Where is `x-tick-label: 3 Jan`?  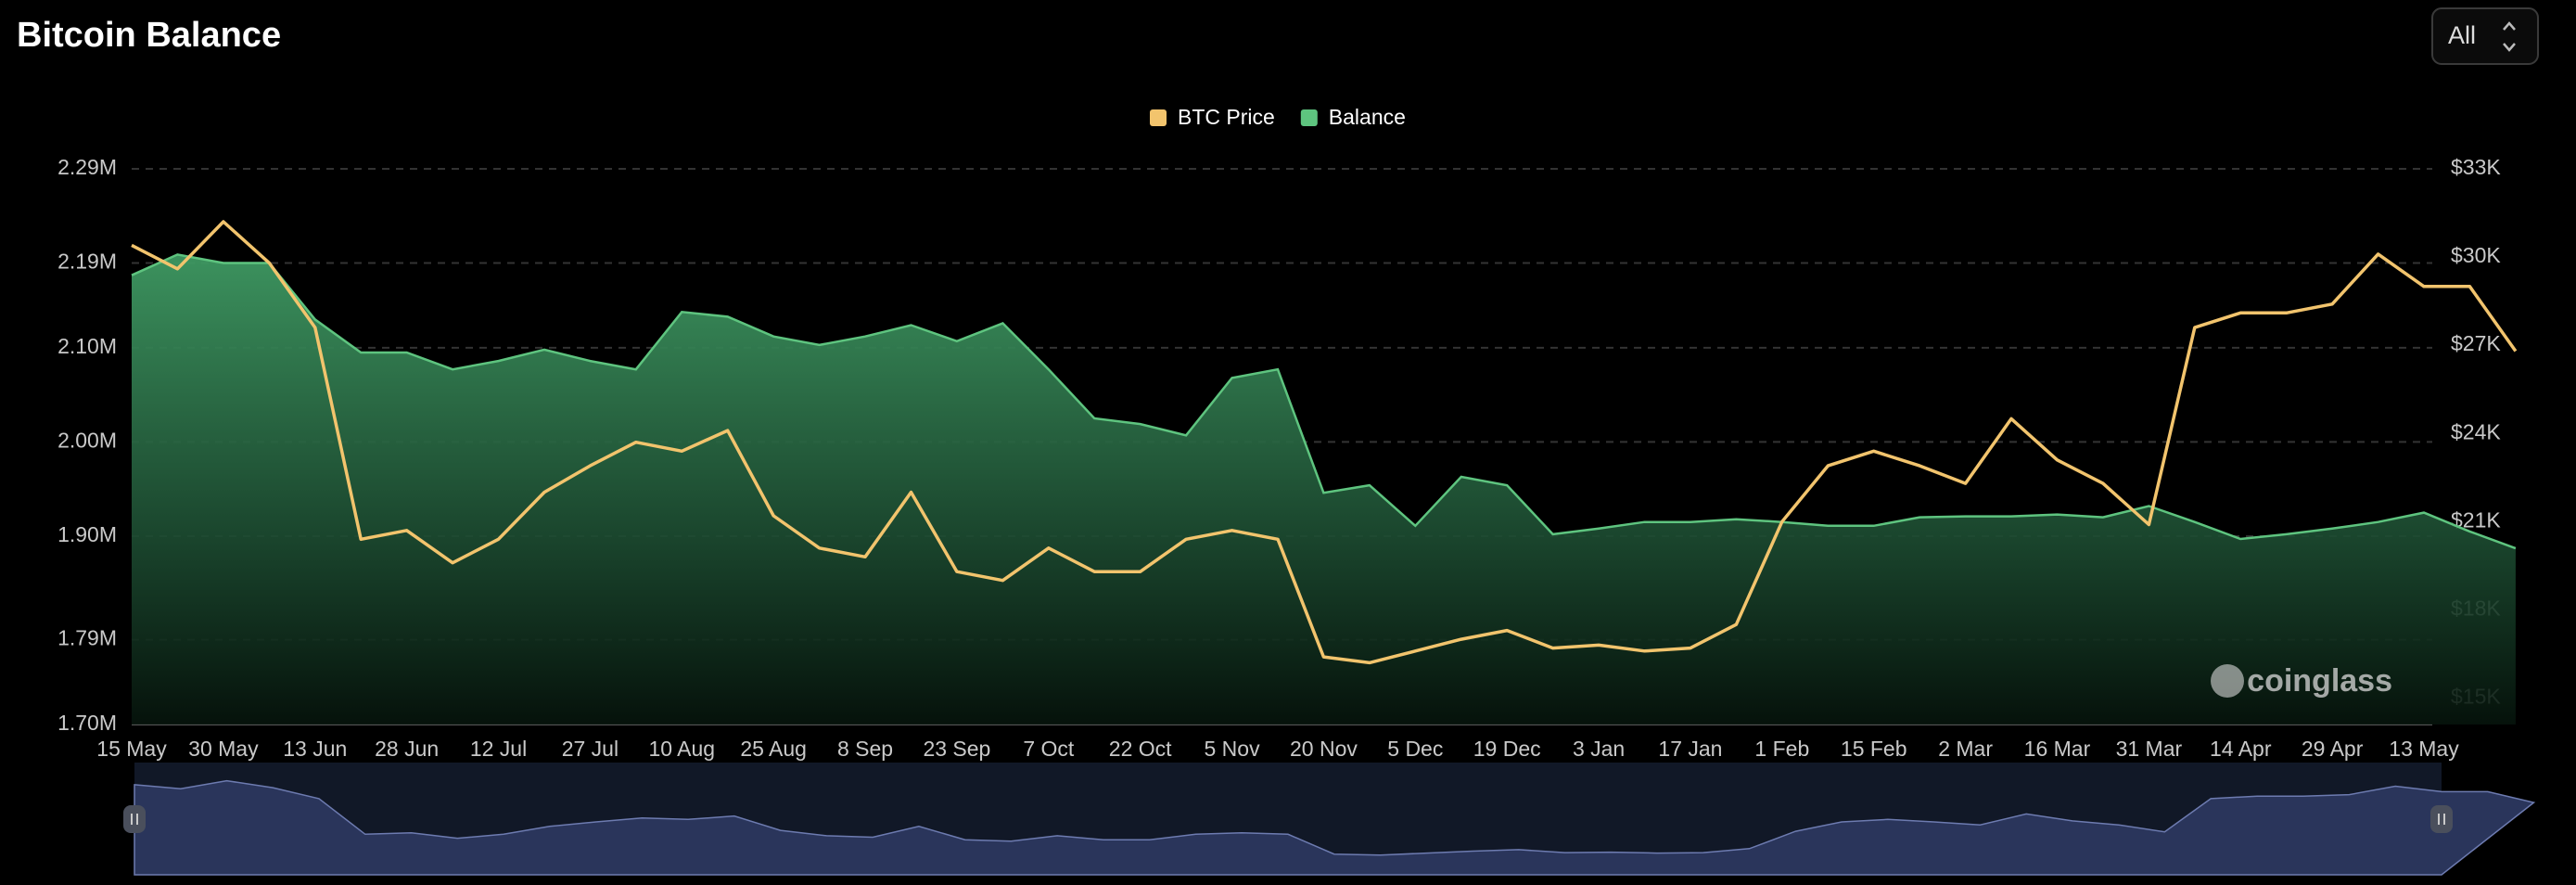
x-tick-label: 3 Jan is located at coordinates (1599, 749).